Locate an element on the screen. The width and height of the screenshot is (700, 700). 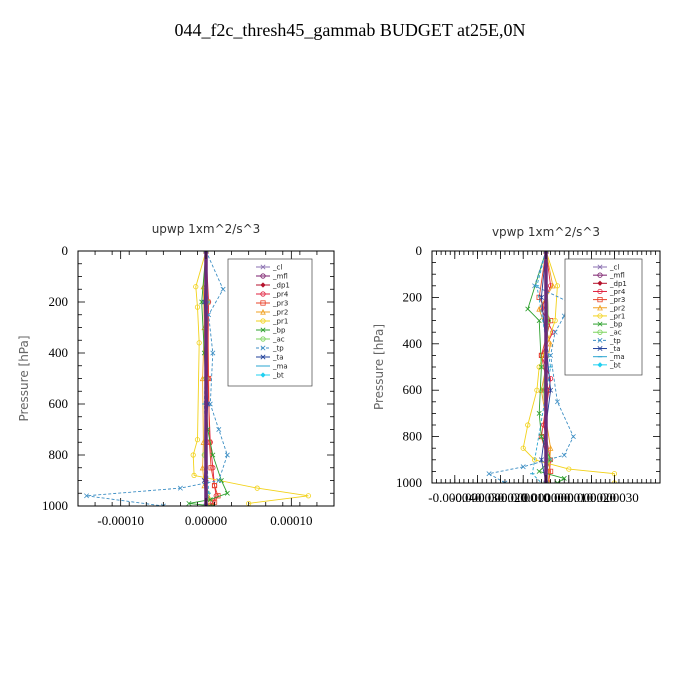
x-tick-label-2: 0.000030 is located at coordinates (614, 497).